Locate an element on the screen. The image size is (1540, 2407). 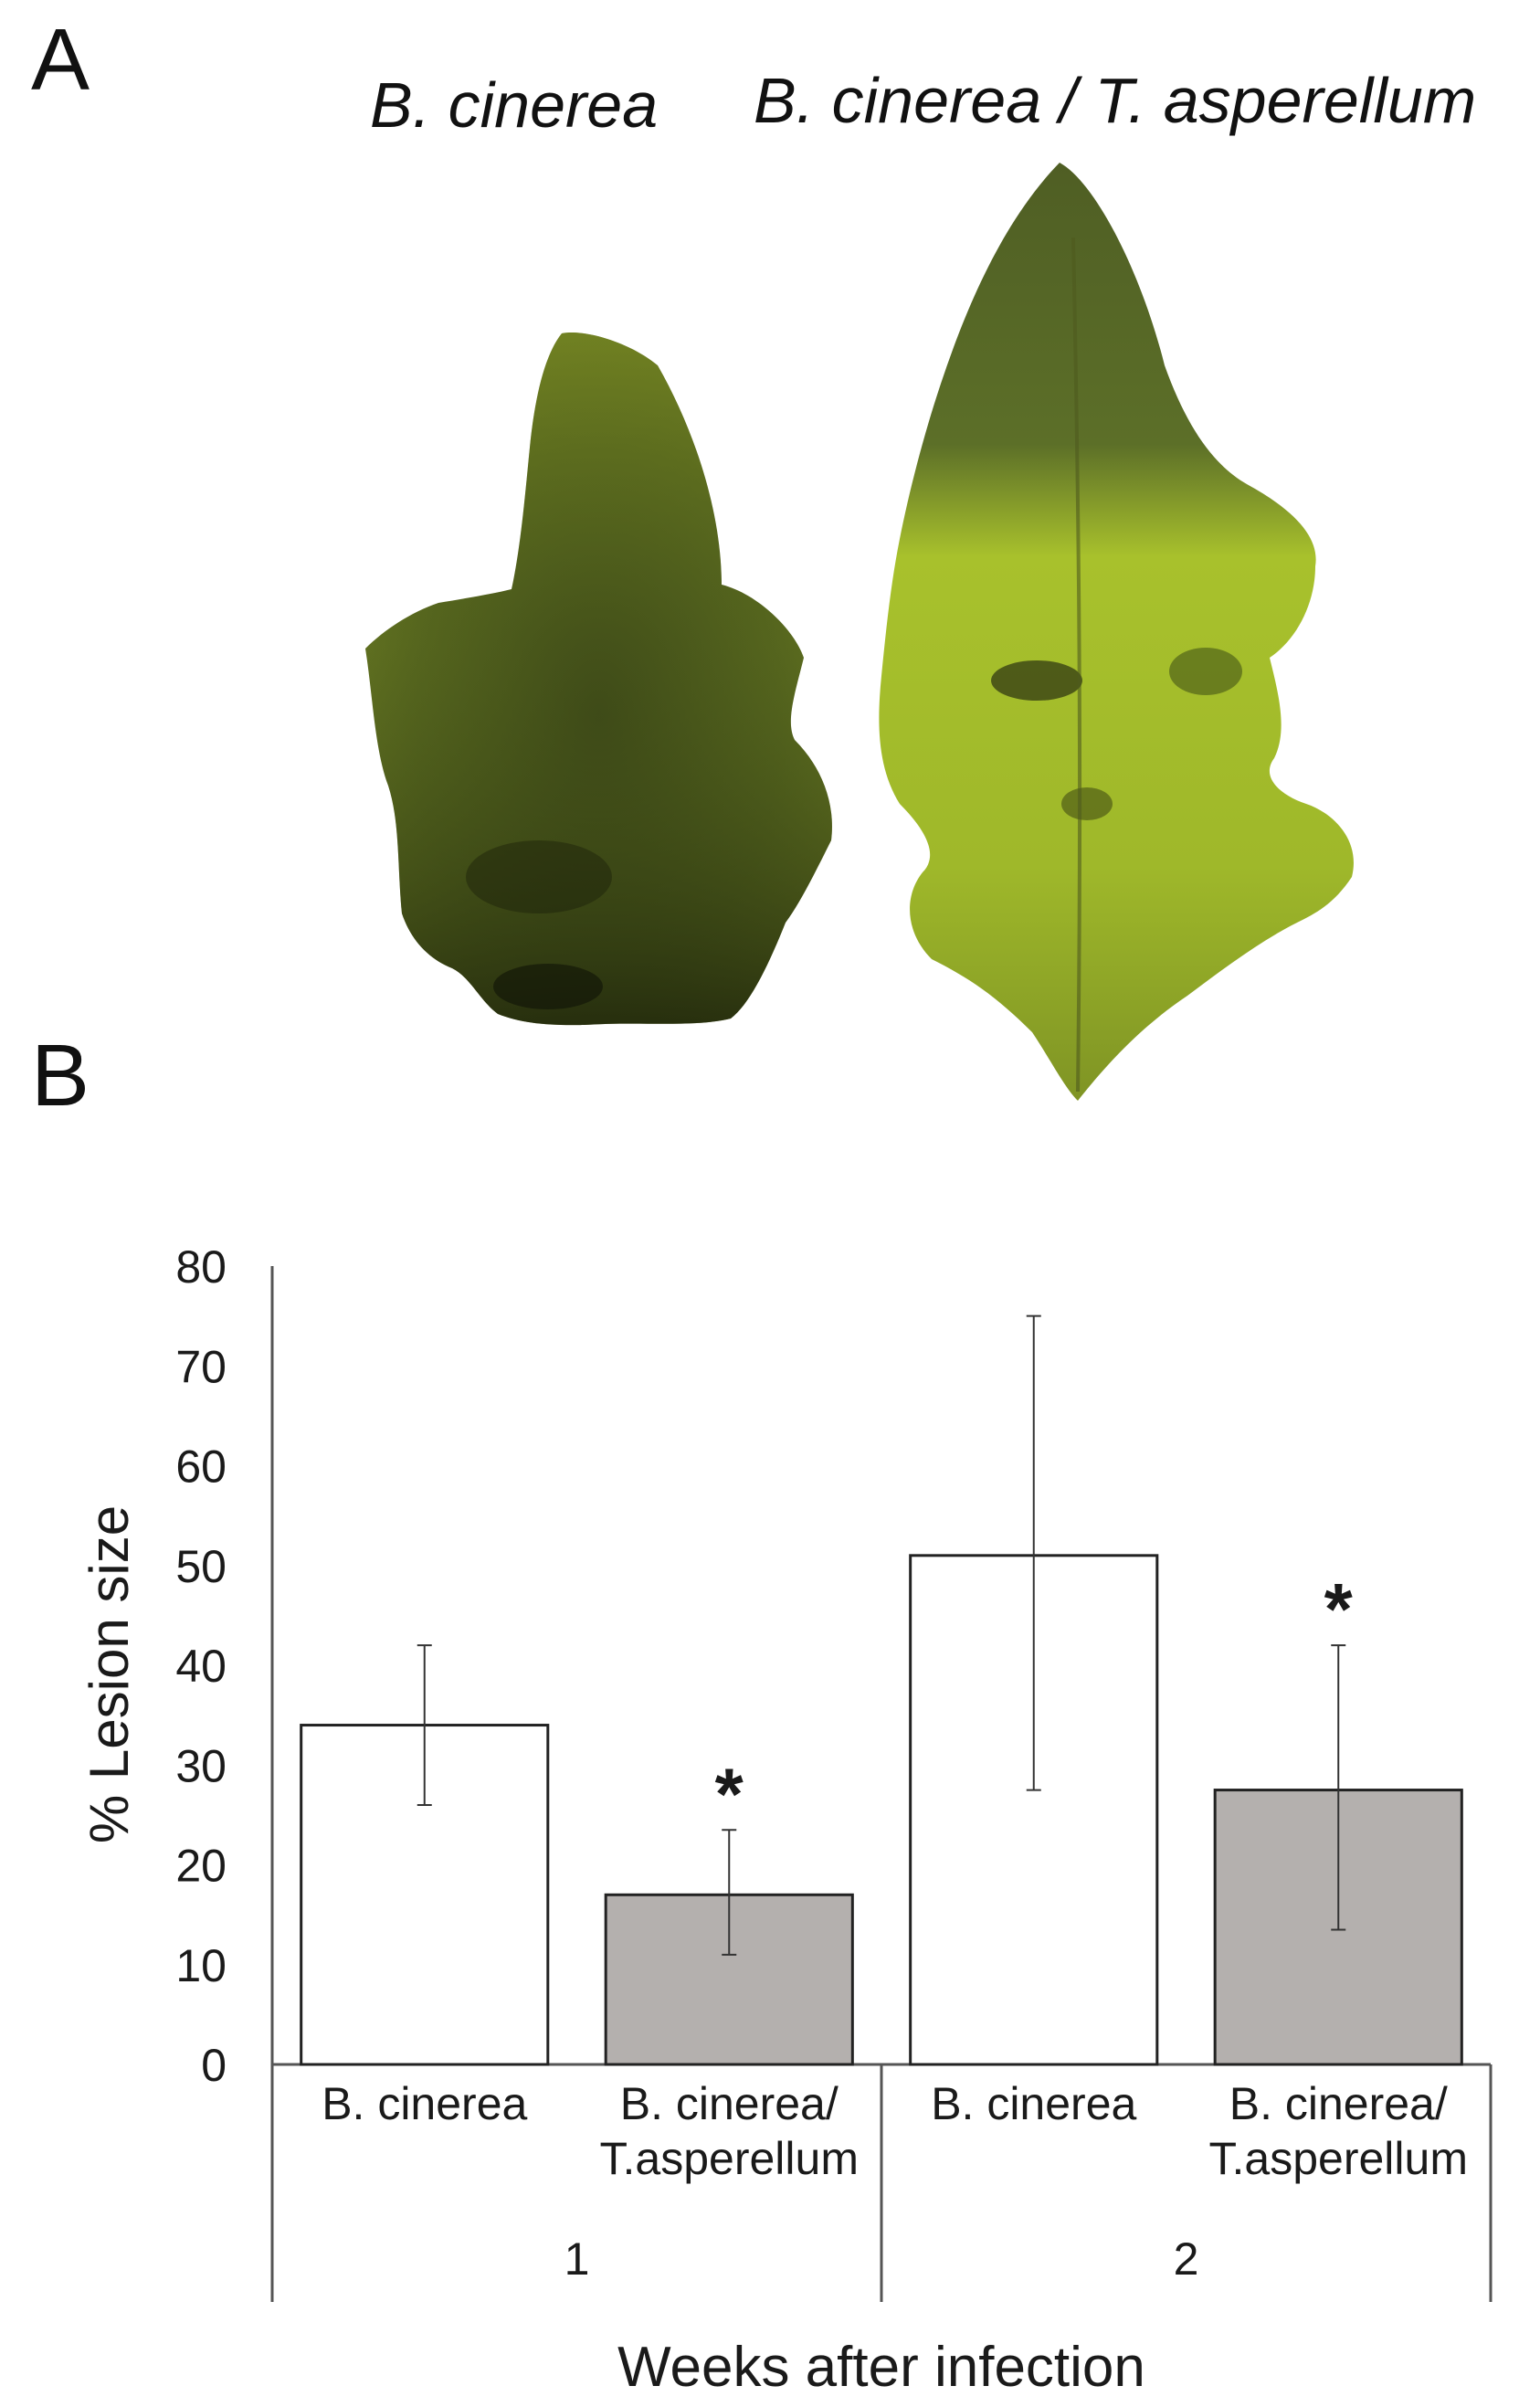
y-tick-label: 30 is located at coordinates (201, 1765).